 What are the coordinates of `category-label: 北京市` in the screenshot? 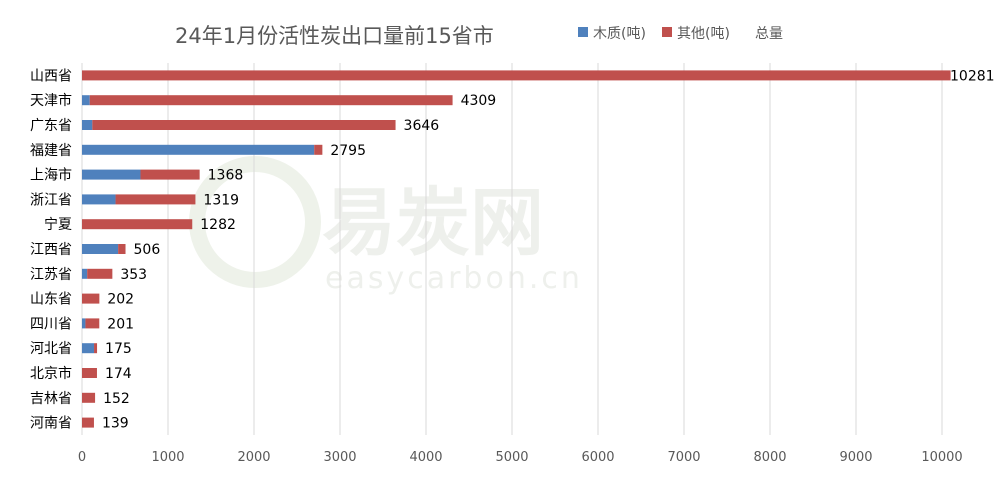 It's located at (51, 373).